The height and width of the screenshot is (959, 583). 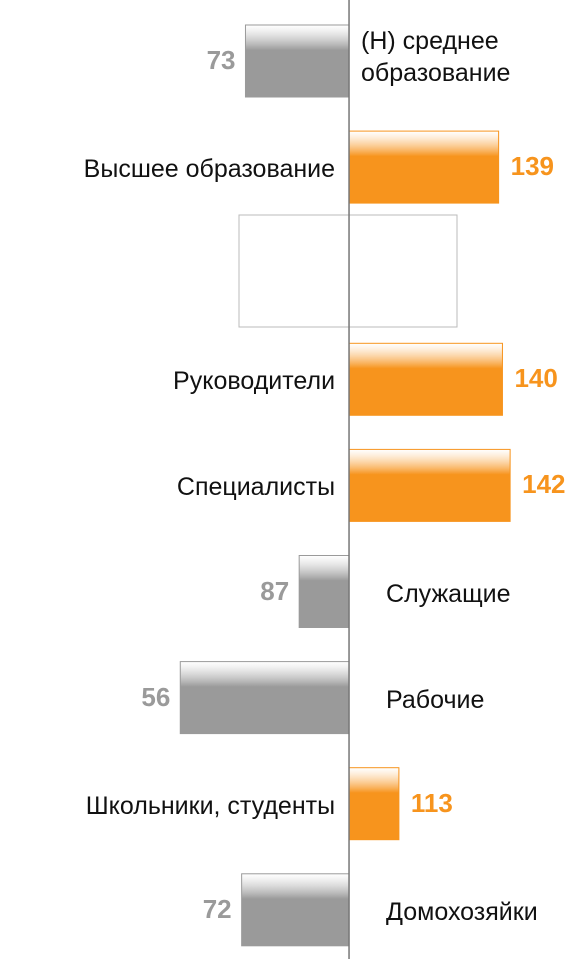 What do you see at coordinates (448, 593) in the screenshot?
I see `category-label: Служащие` at bounding box center [448, 593].